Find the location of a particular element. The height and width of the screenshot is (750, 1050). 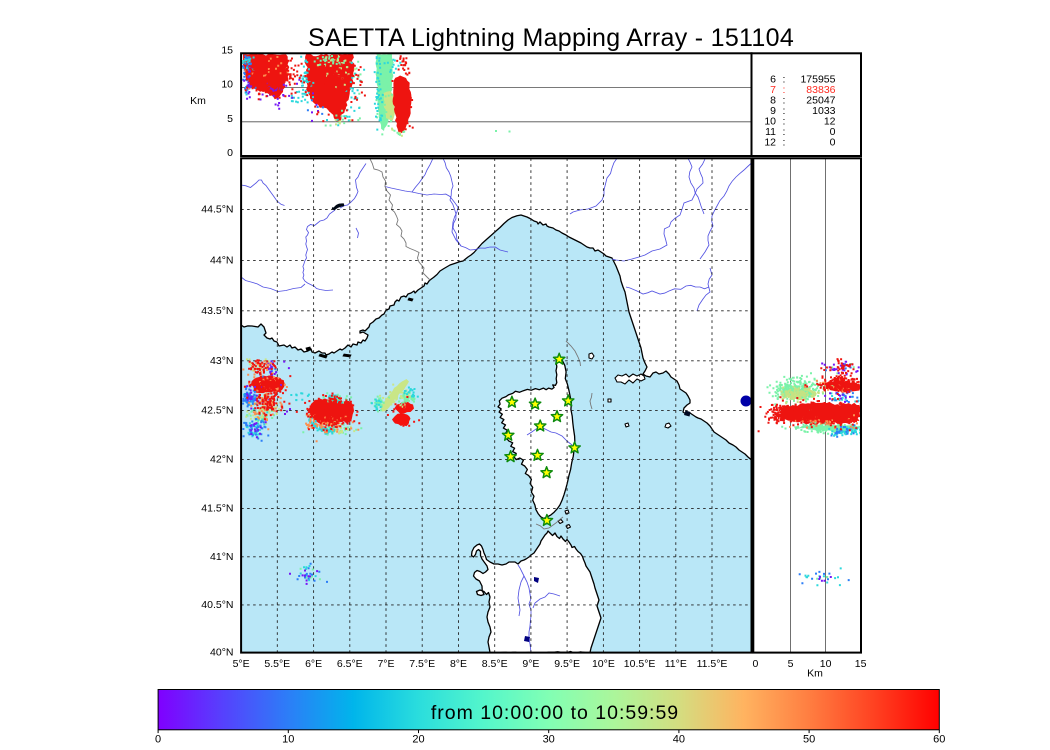

svg-text: 25047 is located at coordinates (820, 101).